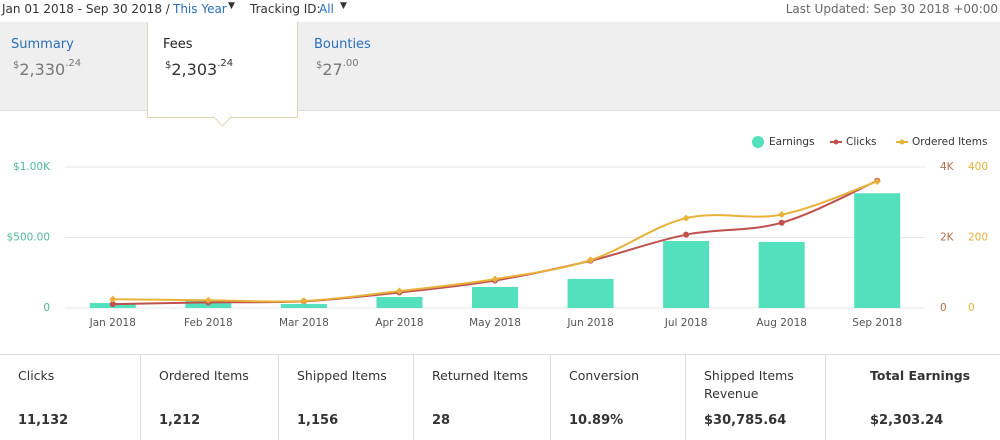 Image resolution: width=1000 pixels, height=440 pixels. Describe the element at coordinates (978, 238) in the screenshot. I see `y3-tick-label: 200` at that location.